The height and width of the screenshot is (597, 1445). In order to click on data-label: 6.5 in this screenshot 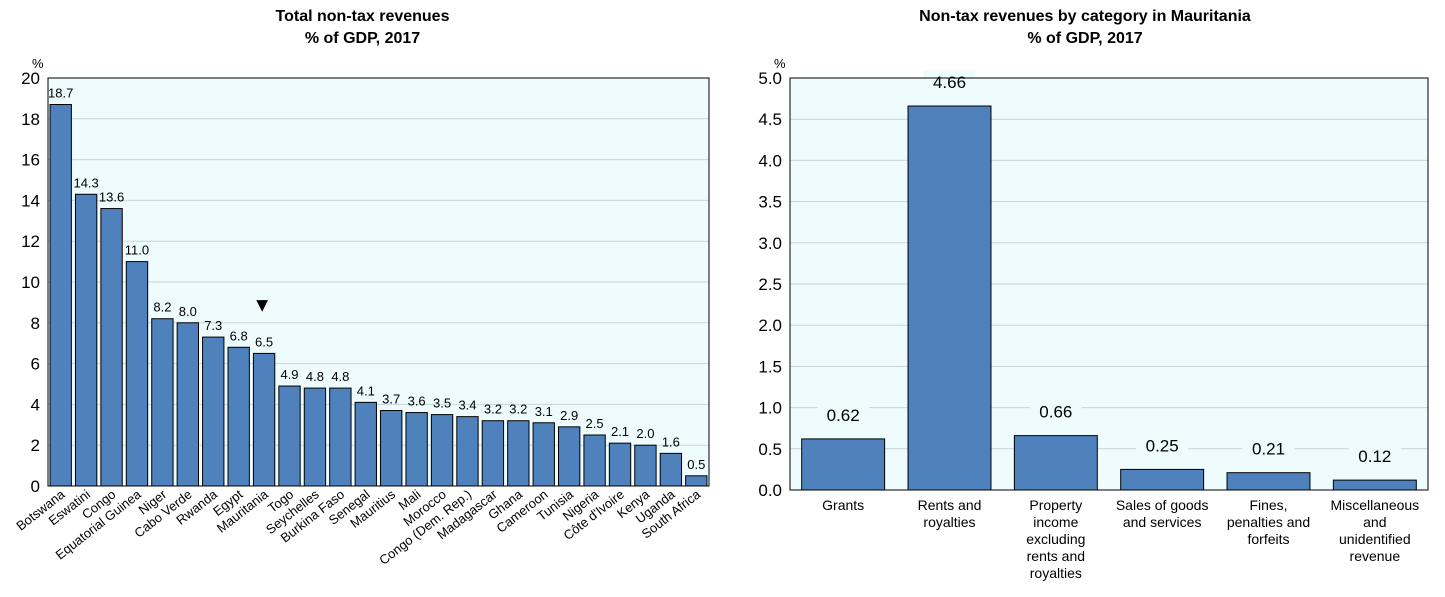, I will do `click(264, 341)`.